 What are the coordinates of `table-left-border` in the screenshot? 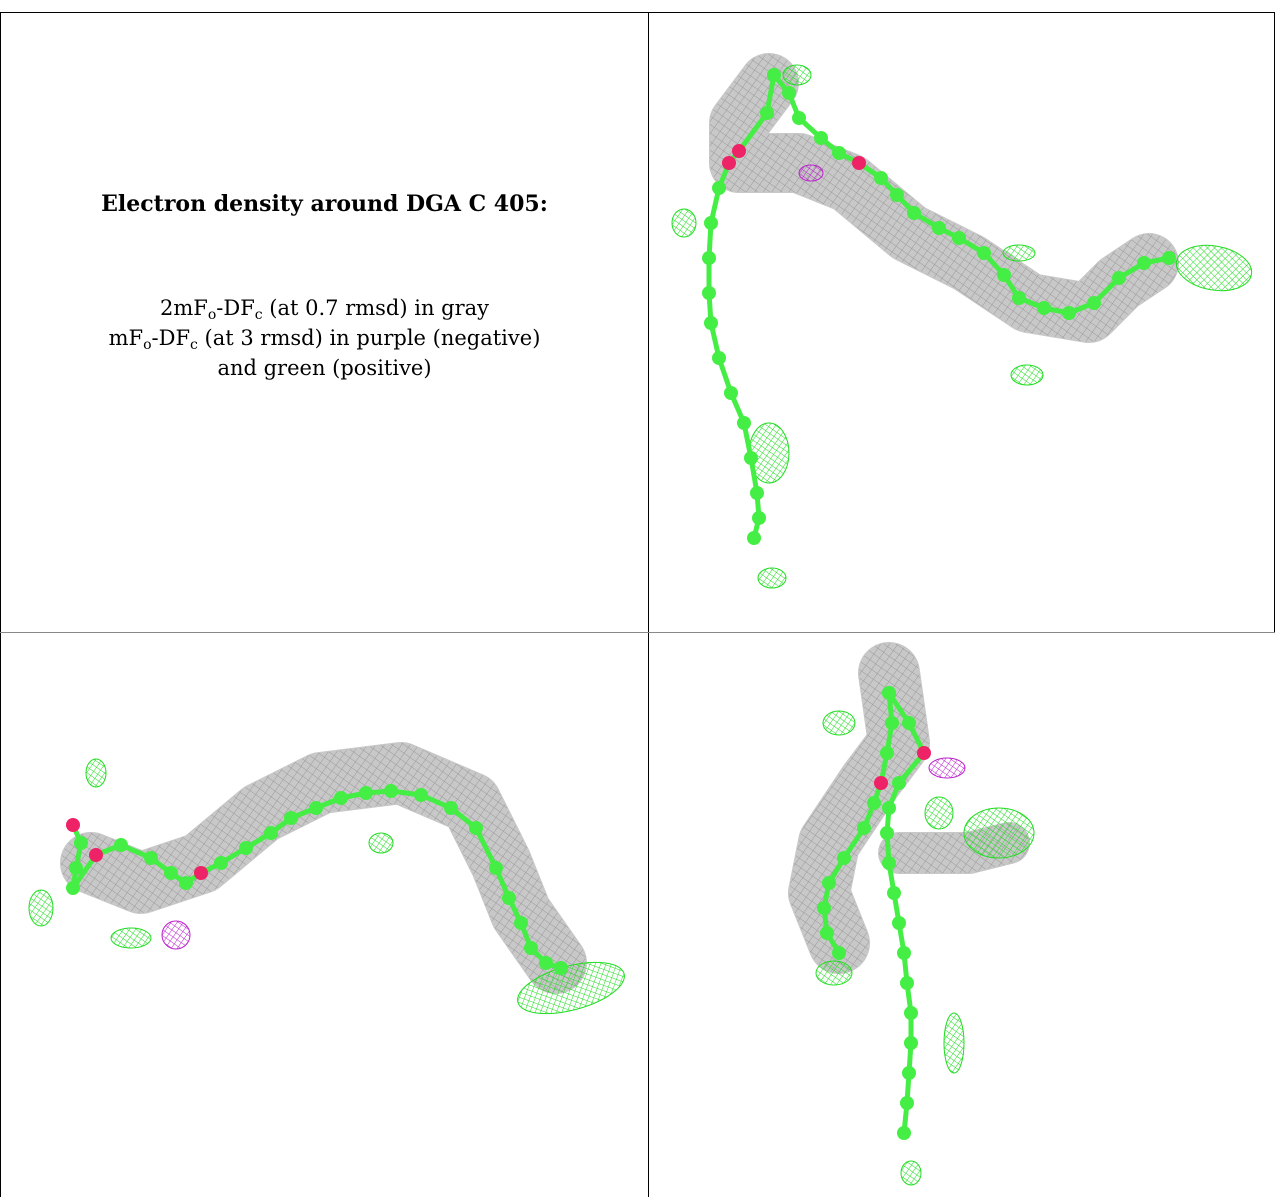 It's located at (0, 604).